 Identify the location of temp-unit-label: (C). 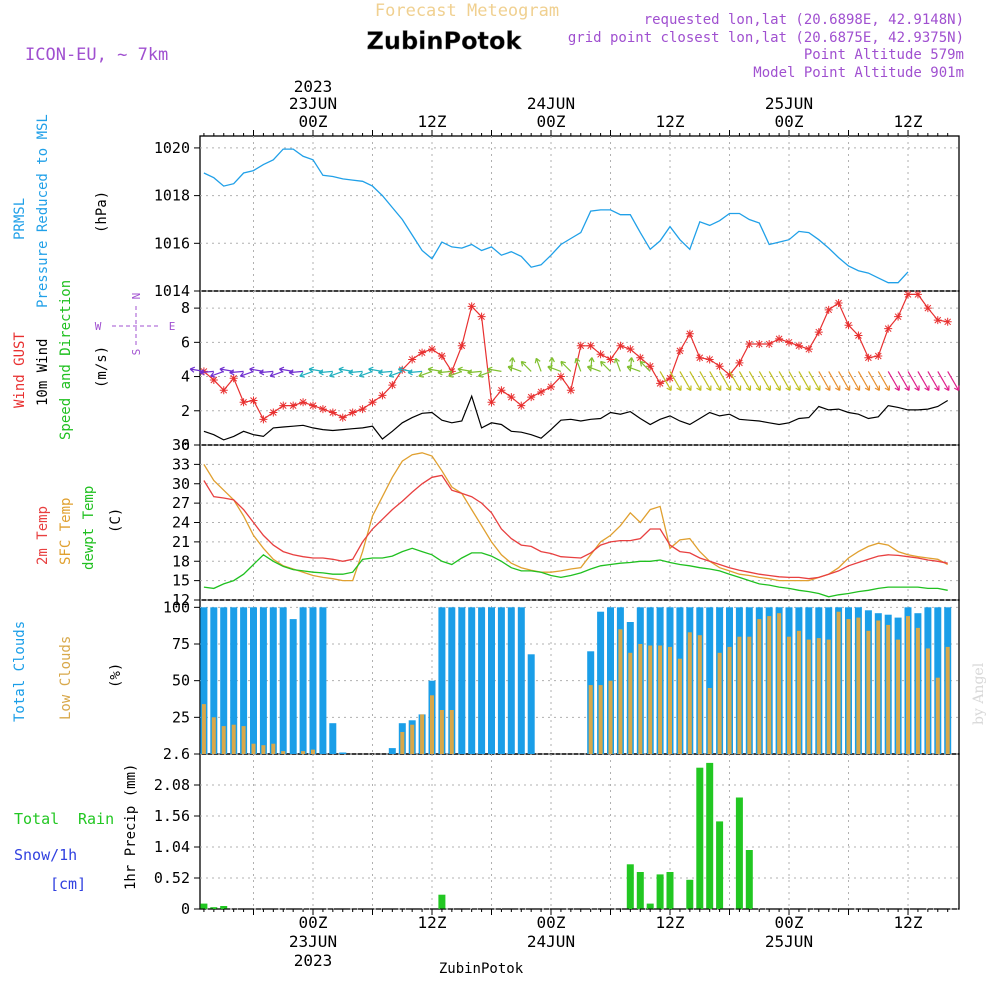
(116, 520).